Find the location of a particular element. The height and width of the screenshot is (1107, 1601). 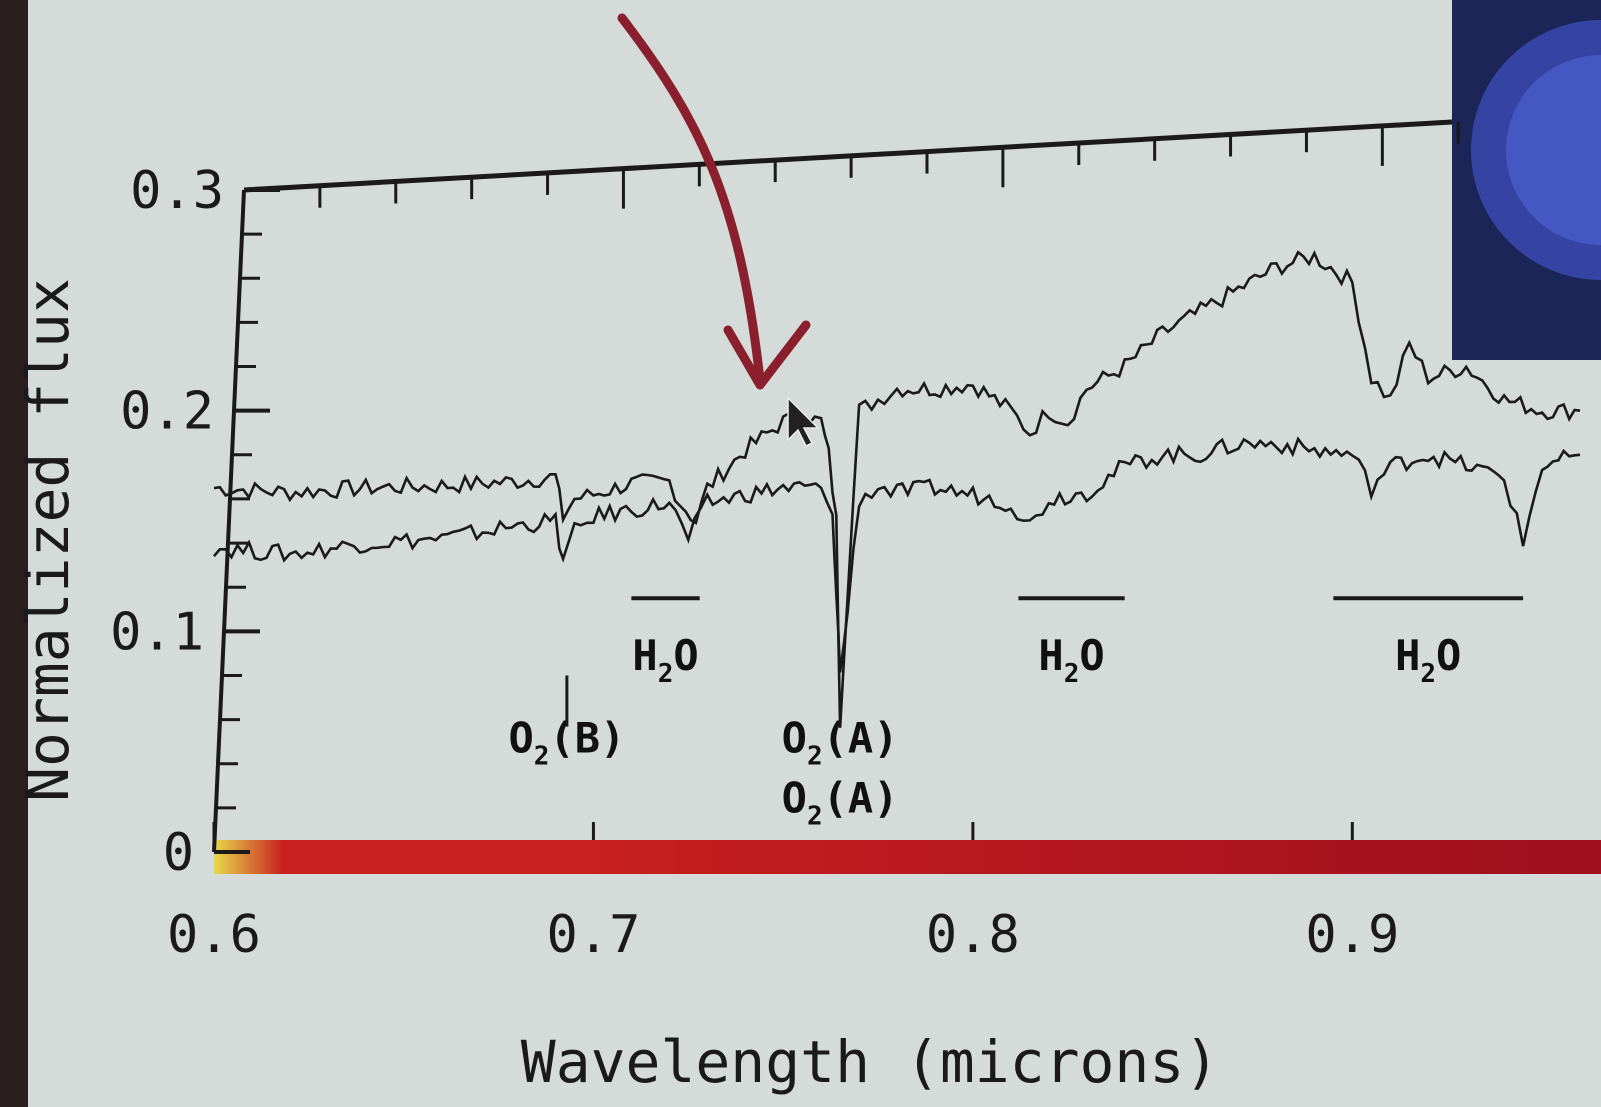

y-tick-label: 0.3 is located at coordinates (177, 191).